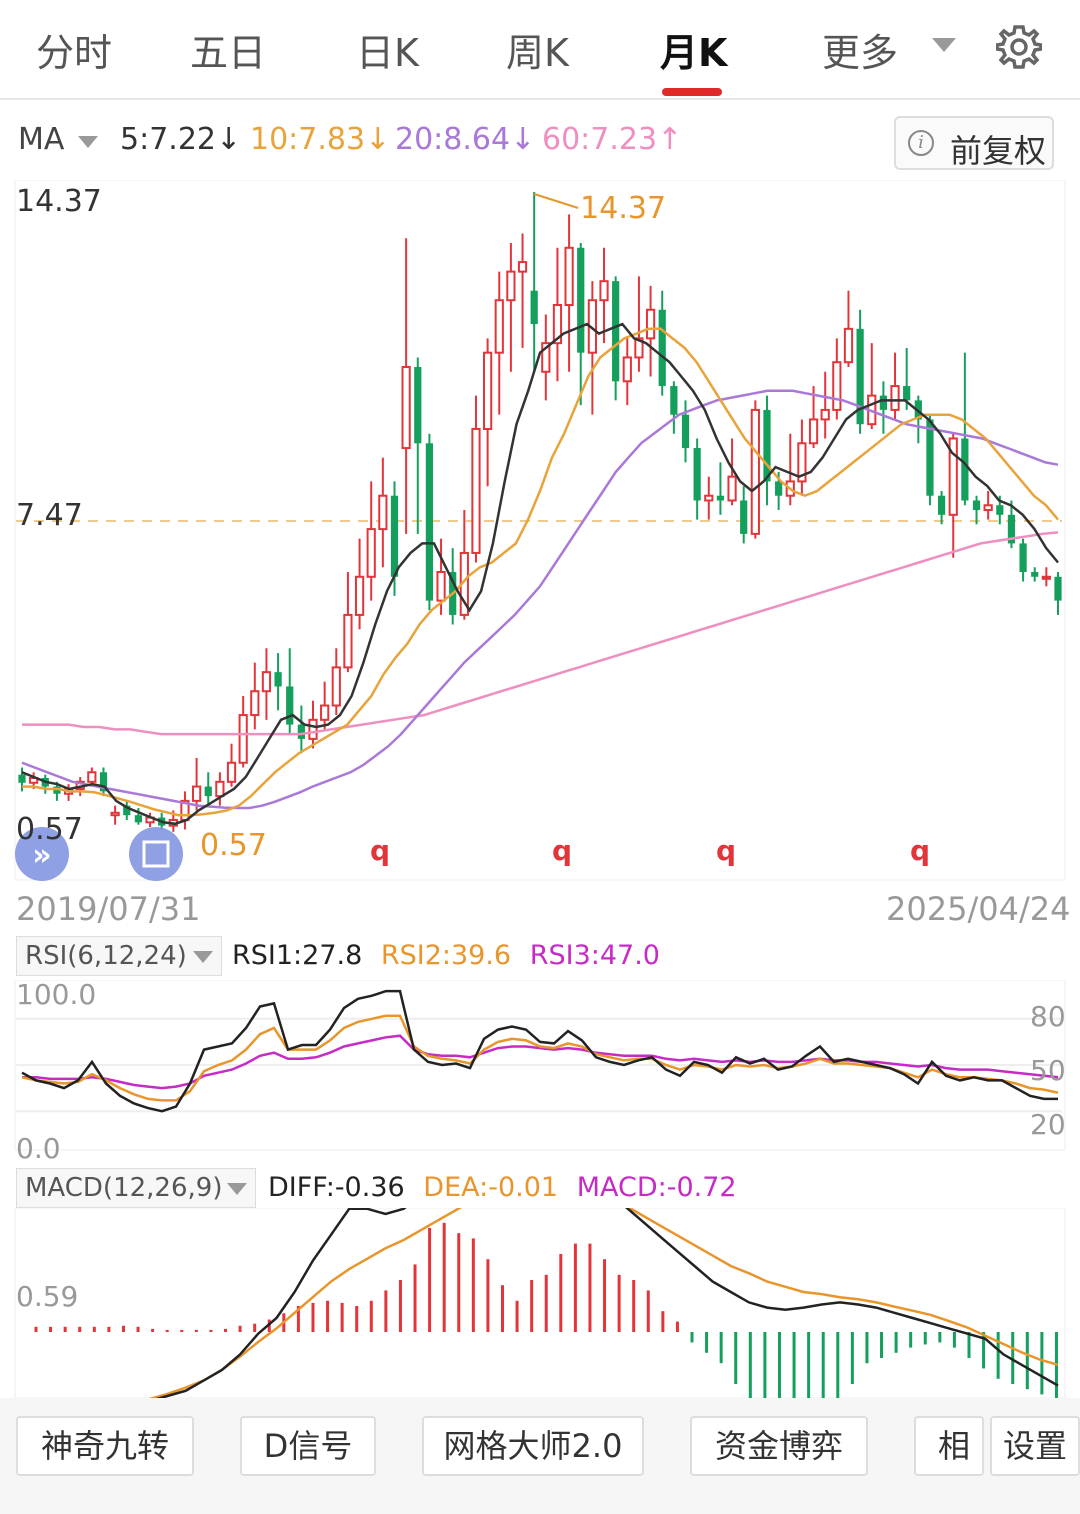 Image resolution: width=1080 pixels, height=1514 pixels. Describe the element at coordinates (49, 829) in the screenshot. I see `y-axis-min-label: 0.57` at that location.